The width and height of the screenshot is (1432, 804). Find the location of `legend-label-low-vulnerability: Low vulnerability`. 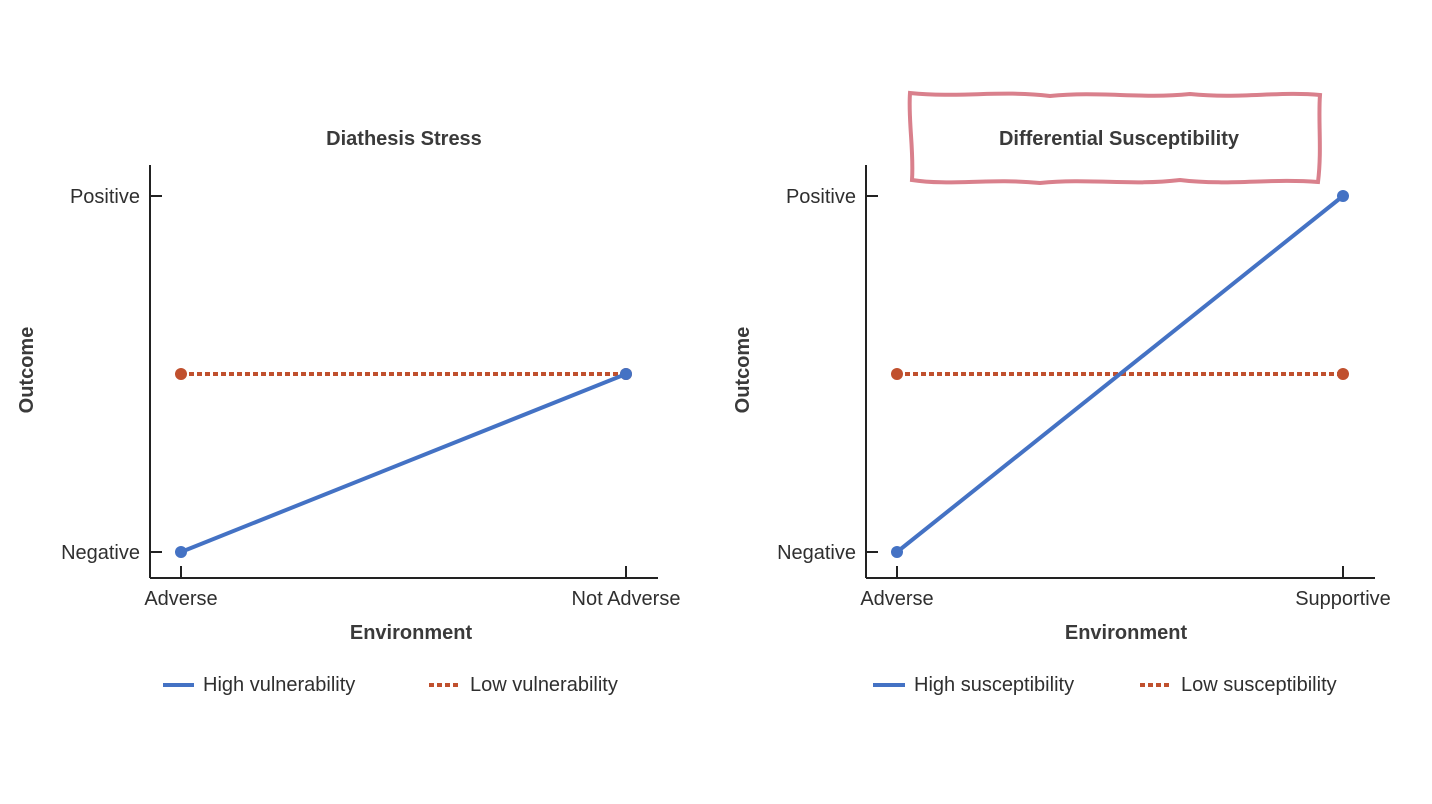

legend-label-low-vulnerability: Low vulnerability is located at coordinates (544, 685).